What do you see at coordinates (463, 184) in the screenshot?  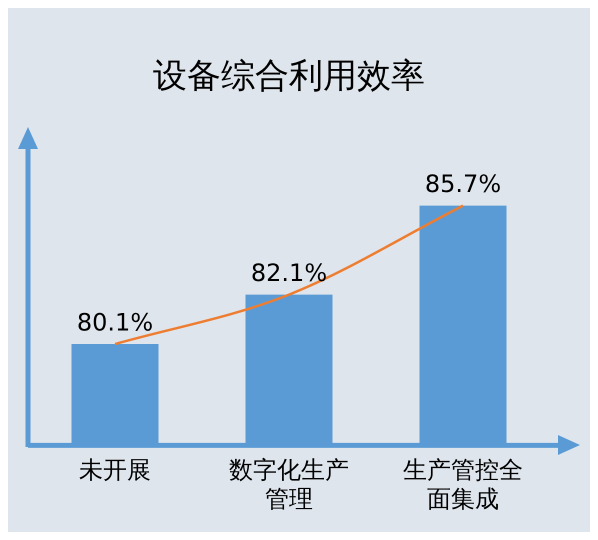 I see `data-label: 85.7%` at bounding box center [463, 184].